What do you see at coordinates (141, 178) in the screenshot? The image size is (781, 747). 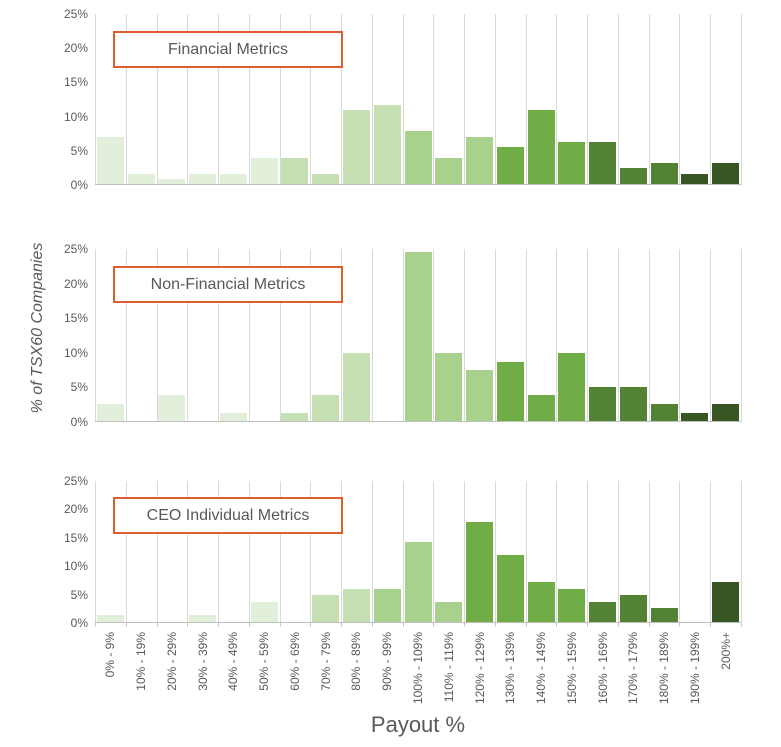 I see `bar-10% - 19%` at bounding box center [141, 178].